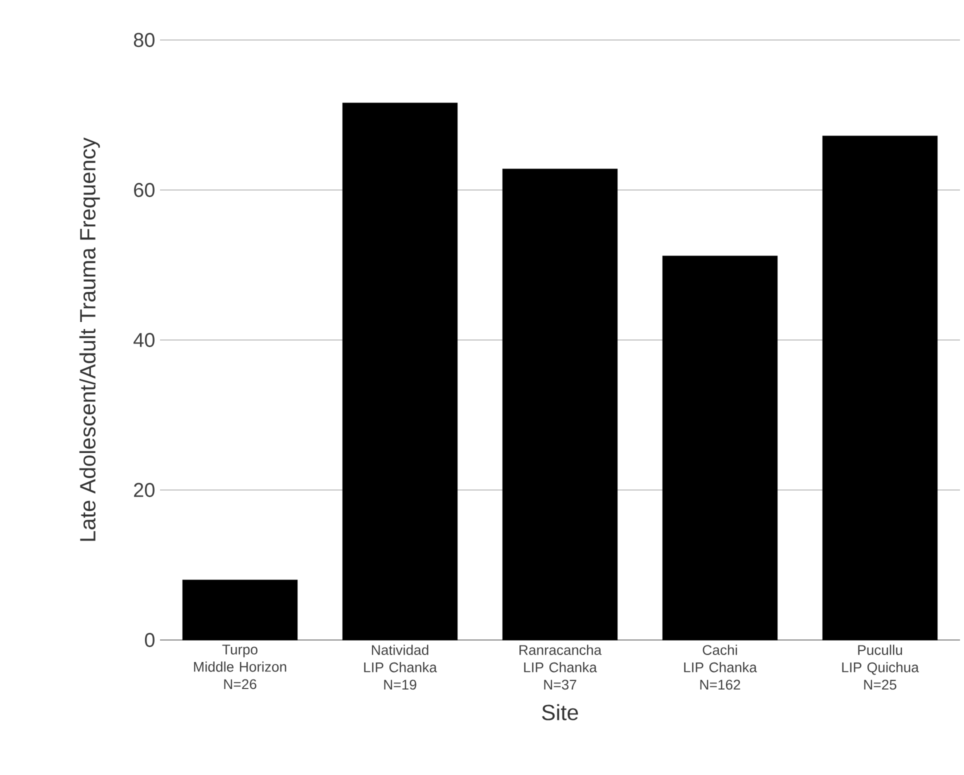  What do you see at coordinates (89, 339) in the screenshot?
I see `y-axis-title: Late Adolescent/Adult Trauma Frequency` at bounding box center [89, 339].